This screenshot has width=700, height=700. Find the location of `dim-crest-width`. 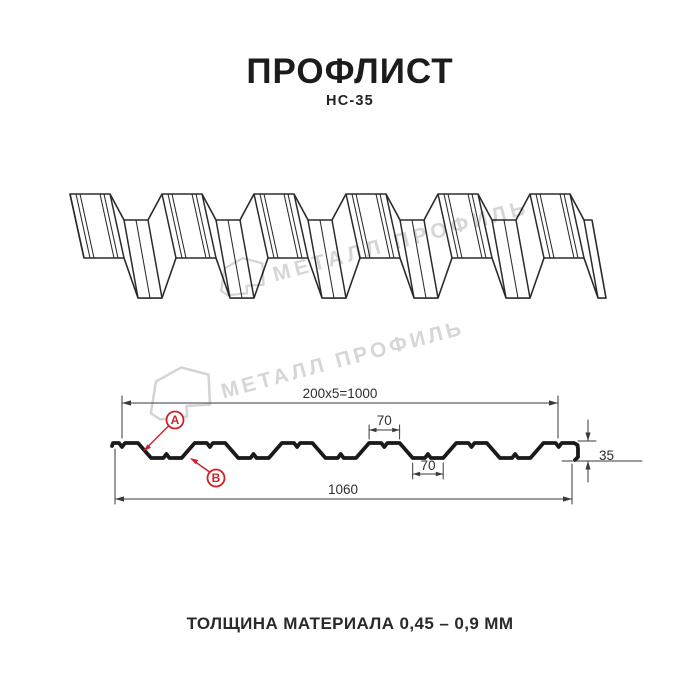

dim-crest-width is located at coordinates (384, 432).